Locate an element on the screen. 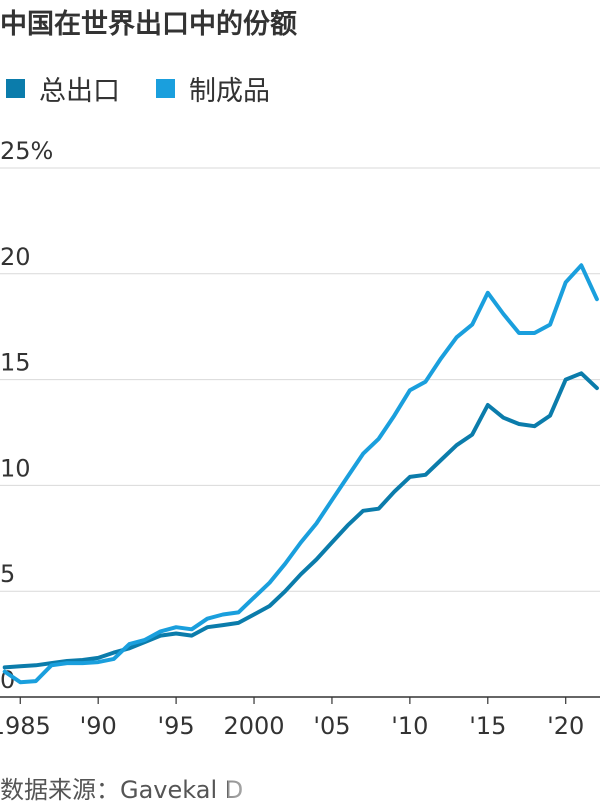  source-note: 数据来源：Gavekal D is located at coordinates (122, 790).